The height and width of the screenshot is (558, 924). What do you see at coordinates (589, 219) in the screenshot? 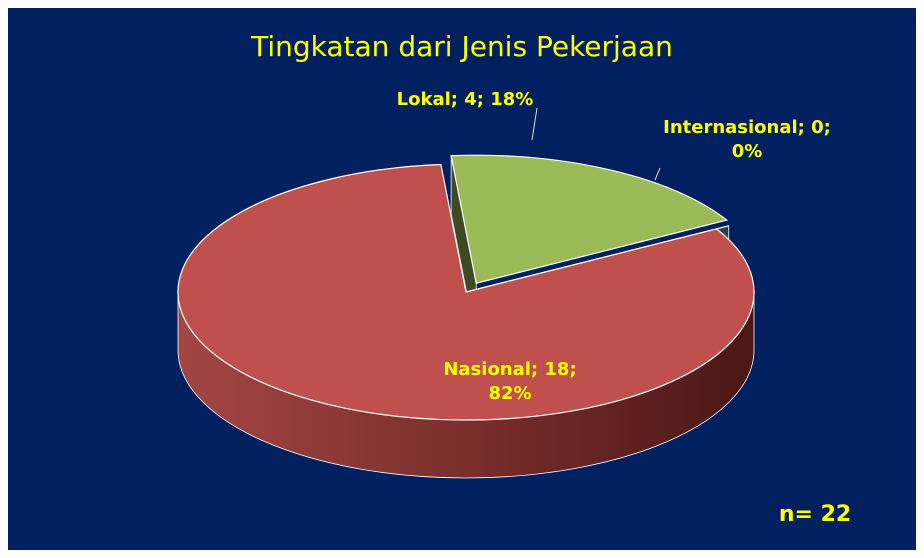
I see `pie-slice` at bounding box center [589, 219].